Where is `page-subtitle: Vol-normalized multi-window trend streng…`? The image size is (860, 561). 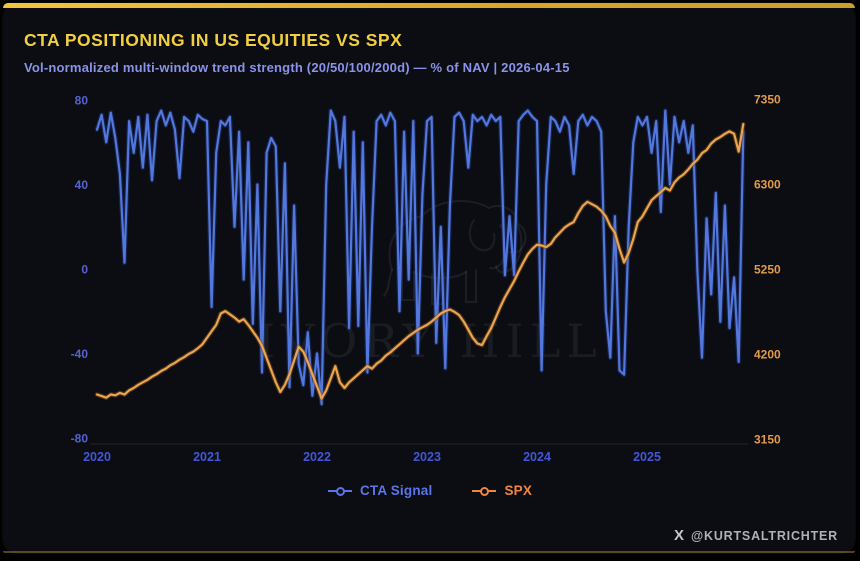
page-subtitle: Vol-normalized multi-window trend streng… is located at coordinates (297, 67).